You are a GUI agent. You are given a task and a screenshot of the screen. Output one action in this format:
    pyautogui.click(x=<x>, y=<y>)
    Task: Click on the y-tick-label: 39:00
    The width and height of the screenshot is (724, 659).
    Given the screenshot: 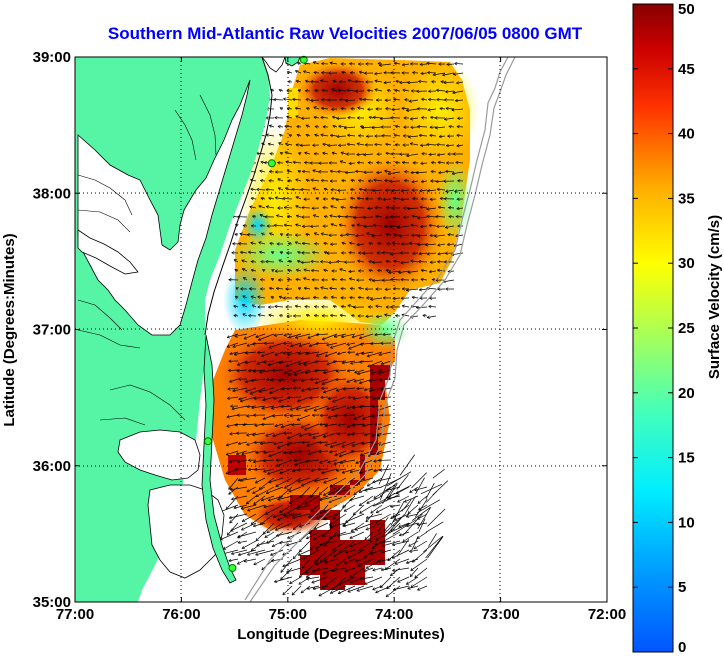 What is the action you would take?
    pyautogui.click(x=52, y=57)
    